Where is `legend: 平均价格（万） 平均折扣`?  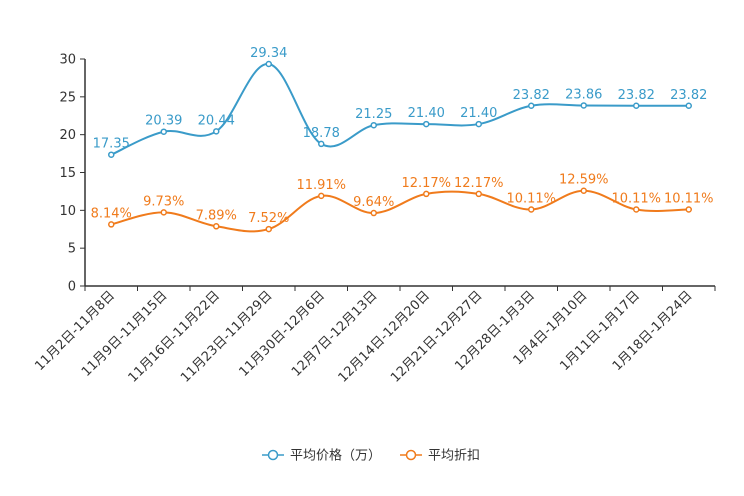 legend: 平均价格（万） 平均折扣 is located at coordinates (371, 456).